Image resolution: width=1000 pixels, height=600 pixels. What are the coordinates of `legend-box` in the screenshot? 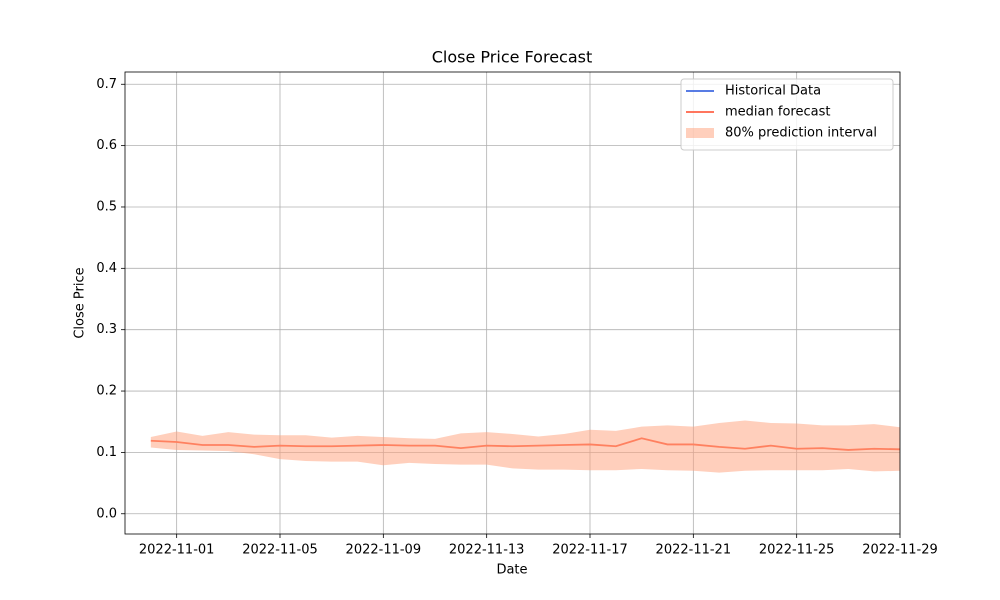 It's located at (787, 114).